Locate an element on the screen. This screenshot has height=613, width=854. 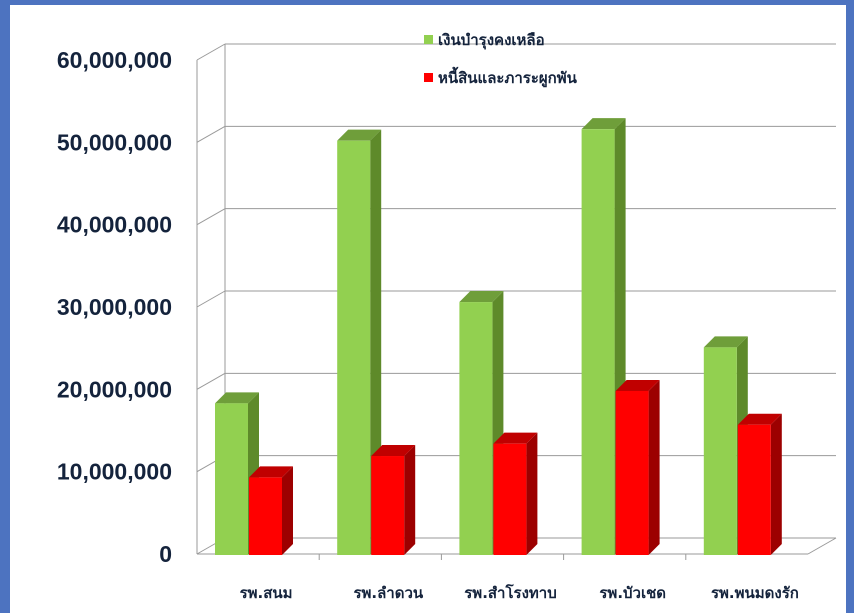
y-tick-label: 60,000,000 is located at coordinates (114, 60).